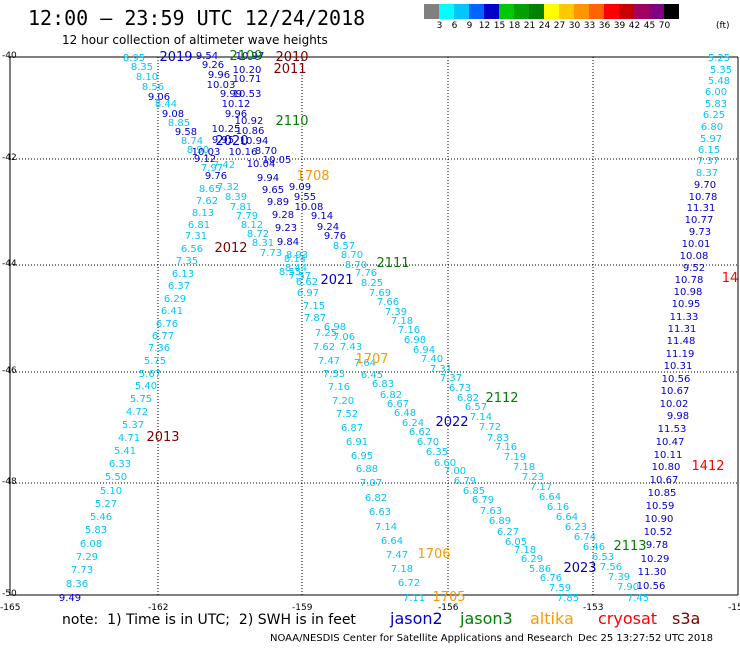 The width and height of the screenshot is (740, 650). I want to click on swh-value: 5.25, so click(719, 58).